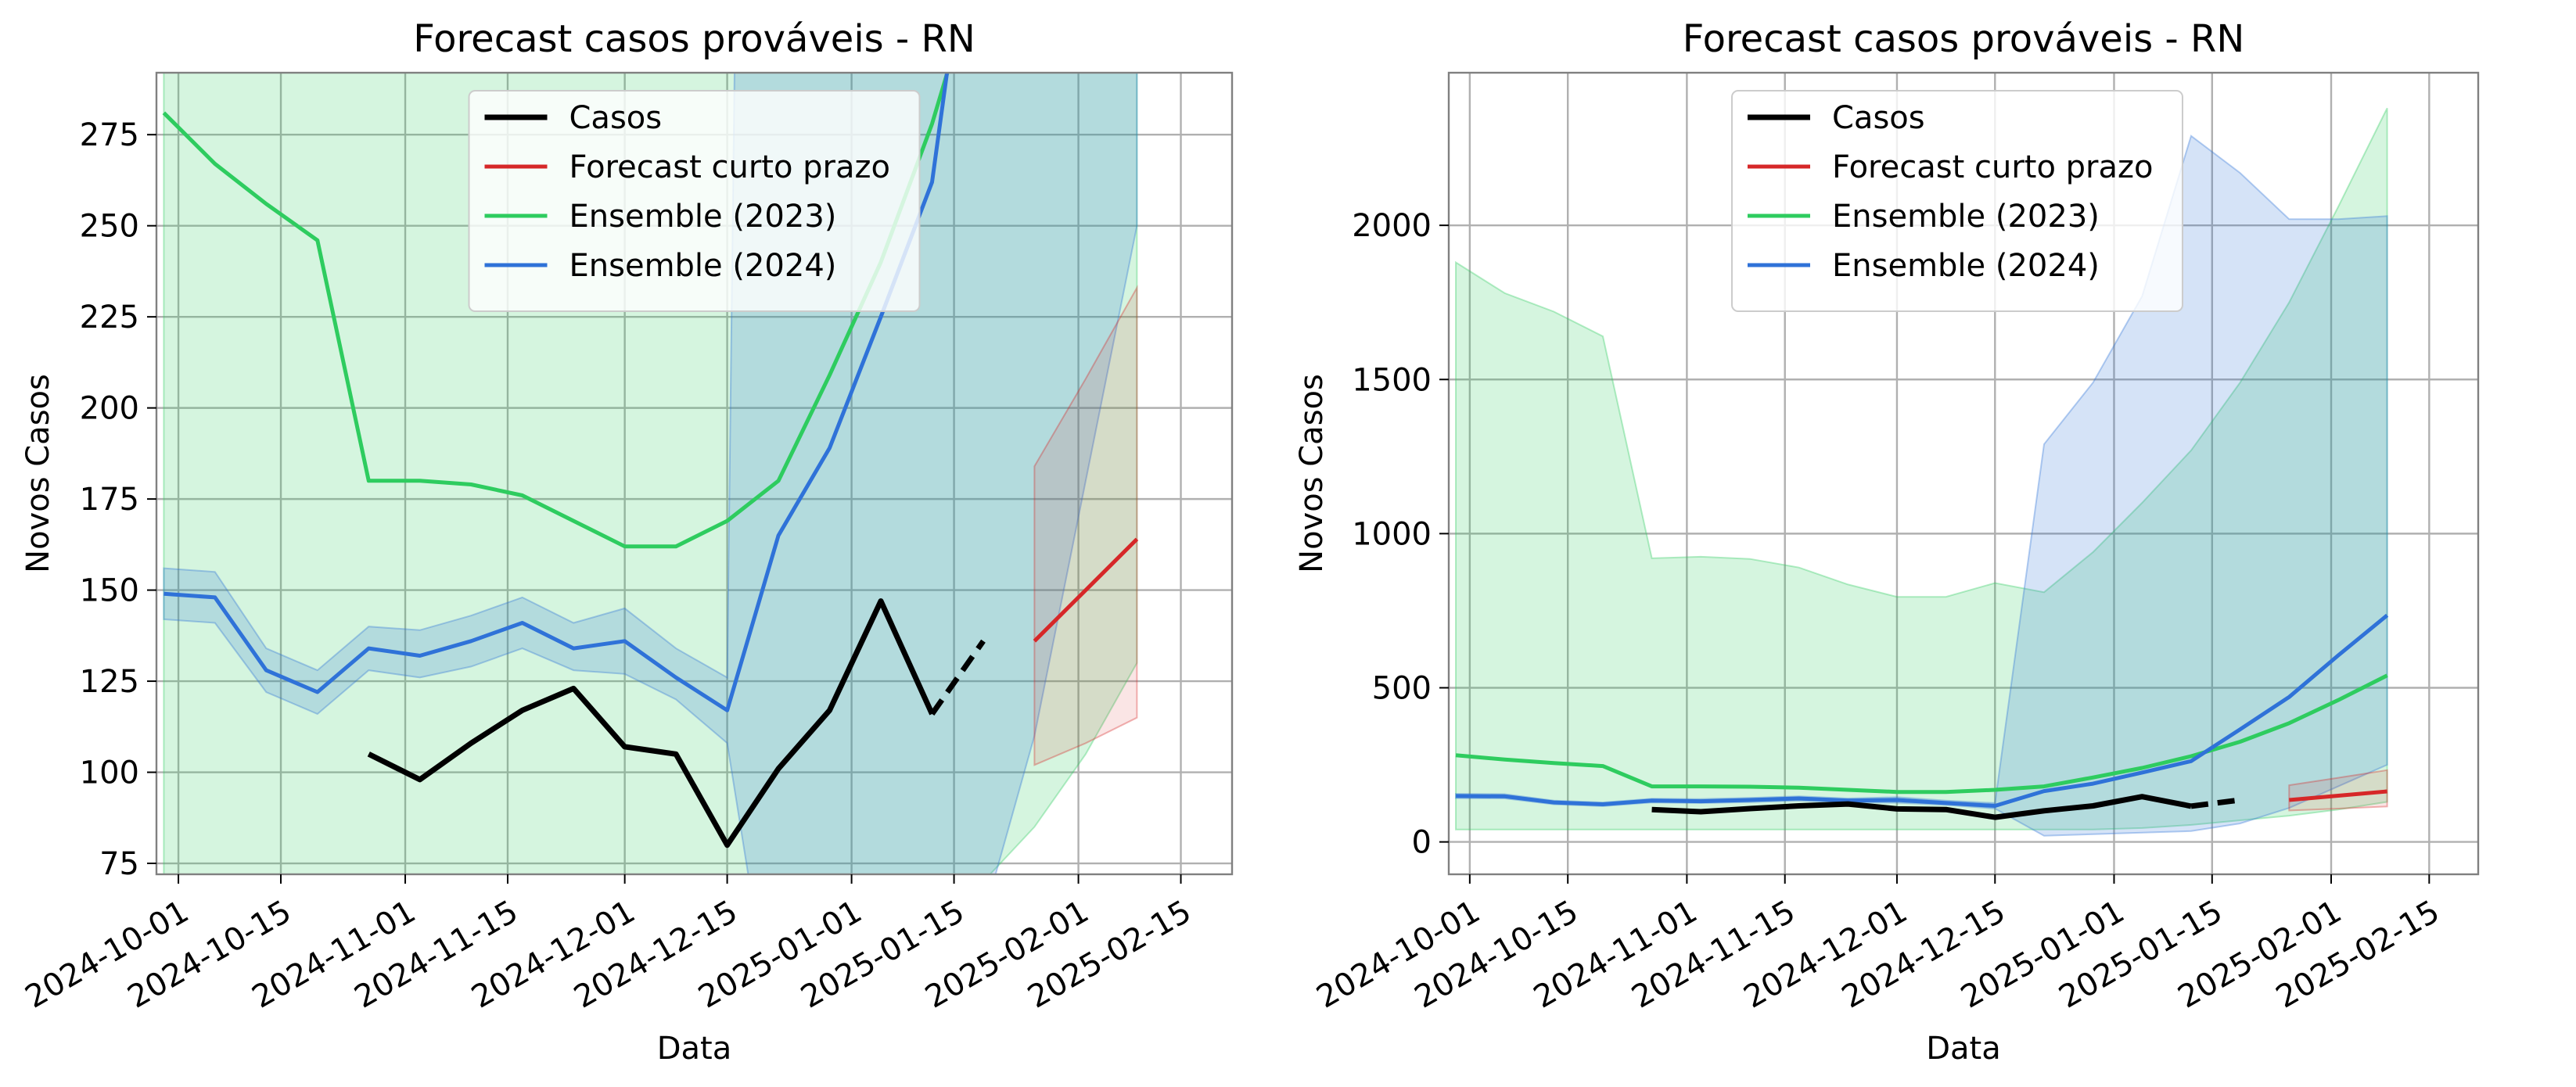  I want to click on chart-2-casos-line, so click(1921, 807).